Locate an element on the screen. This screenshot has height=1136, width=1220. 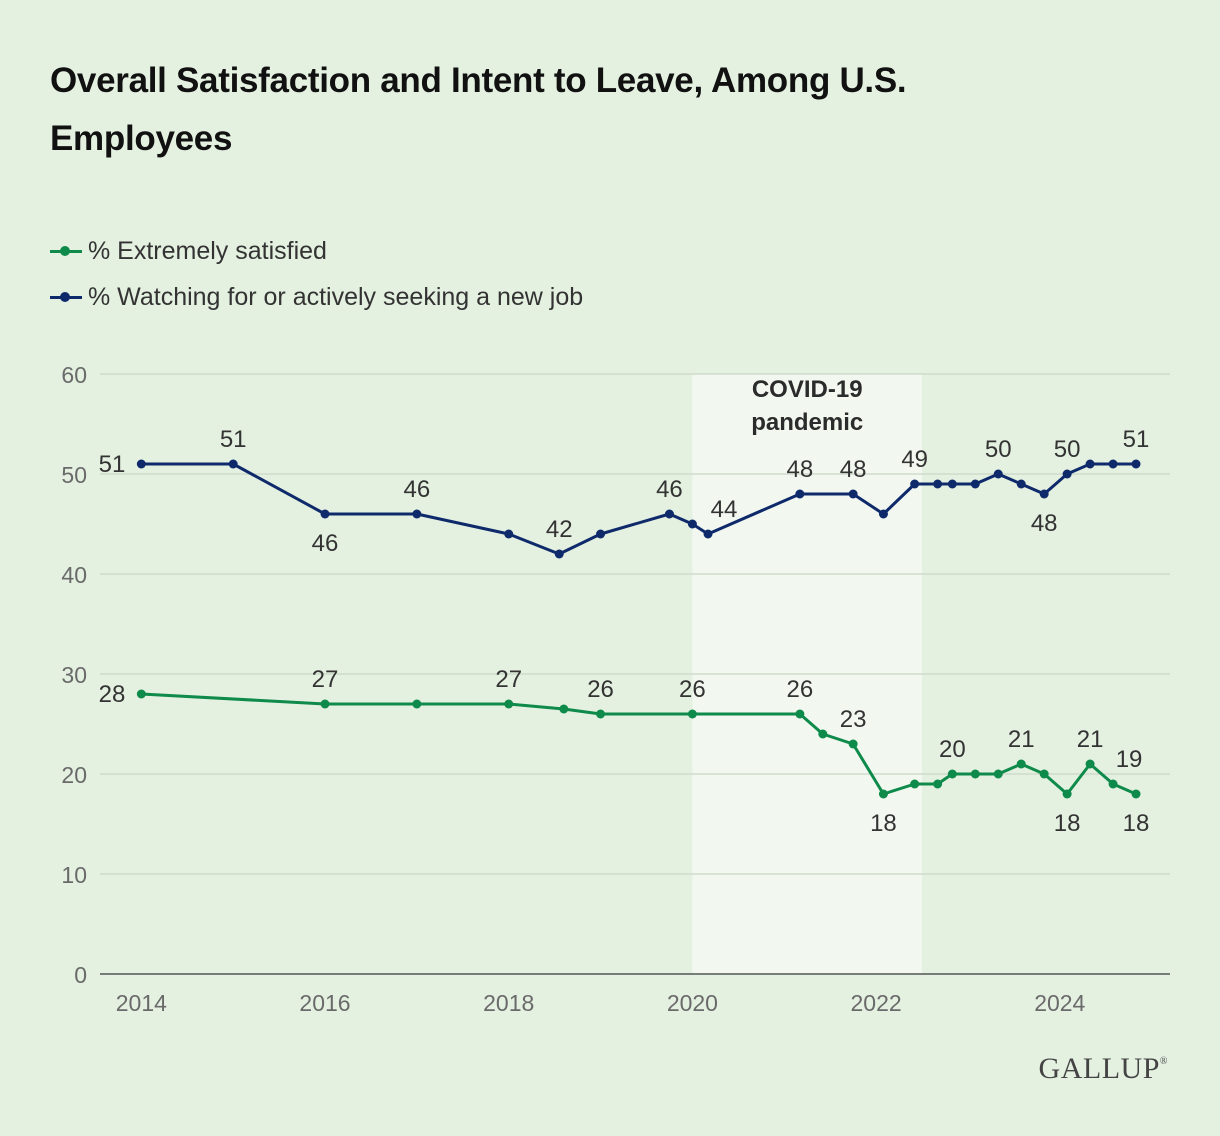
registered-mark: ® is located at coordinates (1163, 1061).